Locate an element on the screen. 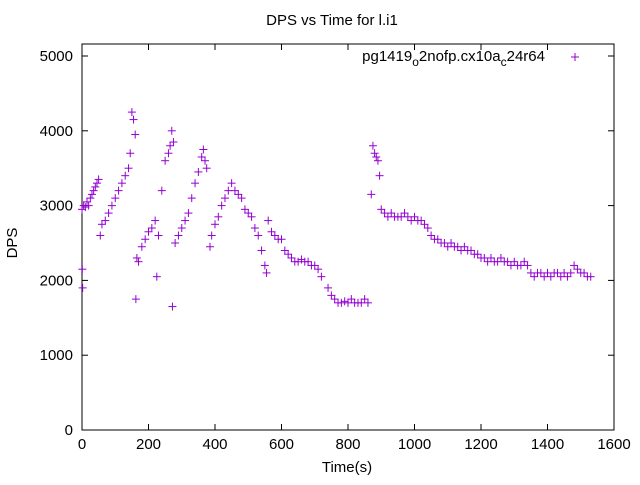 This screenshot has height=485, width=640. y-tick-label: 4000 is located at coordinates (56, 131).